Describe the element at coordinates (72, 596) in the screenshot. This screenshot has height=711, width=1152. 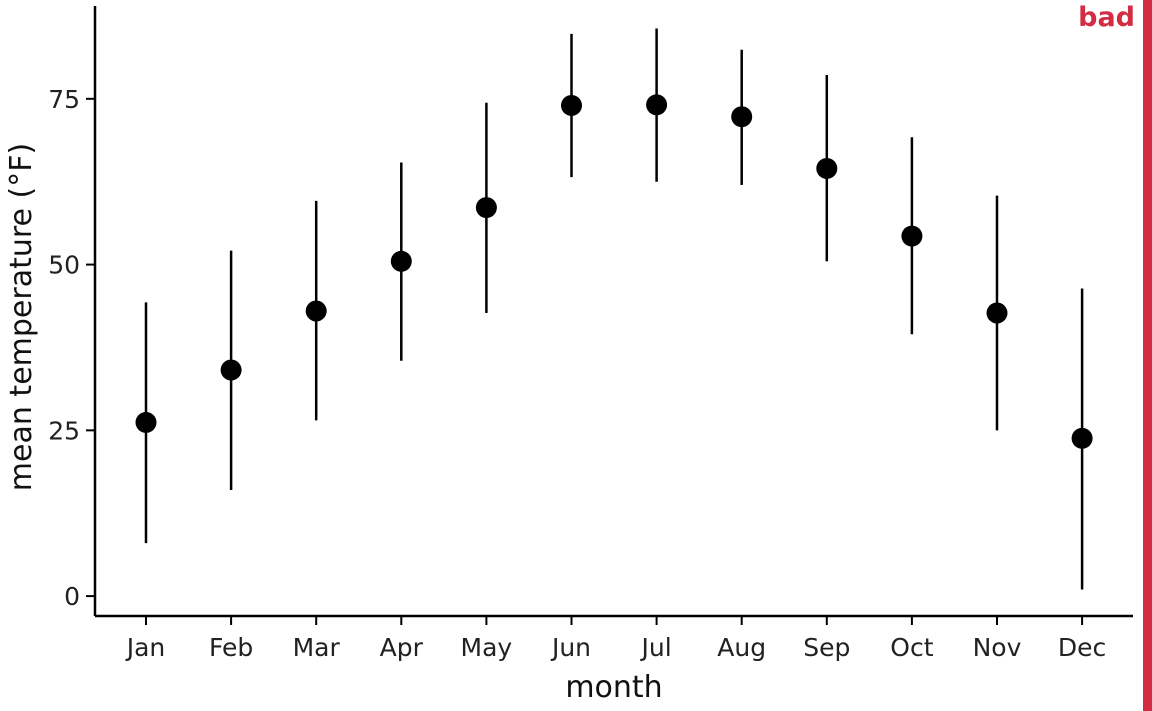
I see `y-tick-label-0: 0` at that location.